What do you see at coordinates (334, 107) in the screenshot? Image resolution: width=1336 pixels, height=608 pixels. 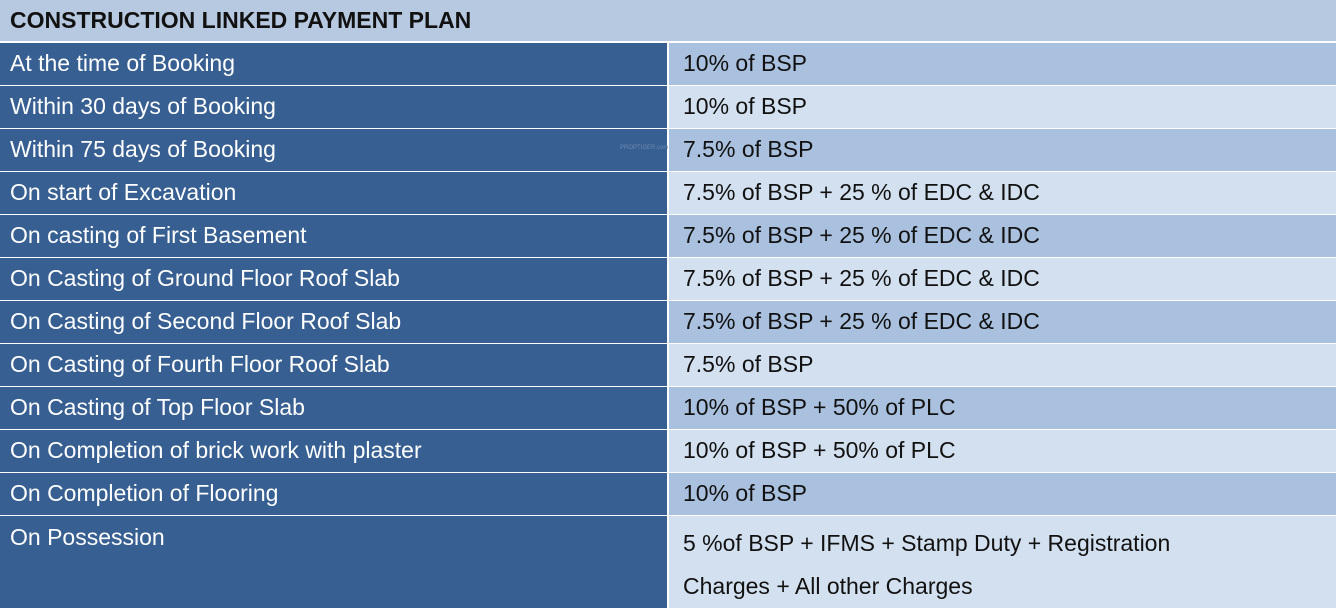 I see `stage-cell: Within 30 days of Booking` at bounding box center [334, 107].